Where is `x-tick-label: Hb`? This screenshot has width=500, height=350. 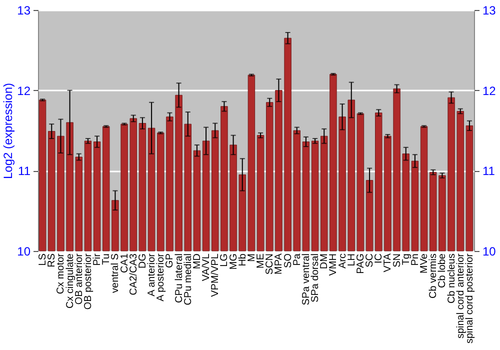
x-tick-label: Hb is located at coordinates (242, 259).